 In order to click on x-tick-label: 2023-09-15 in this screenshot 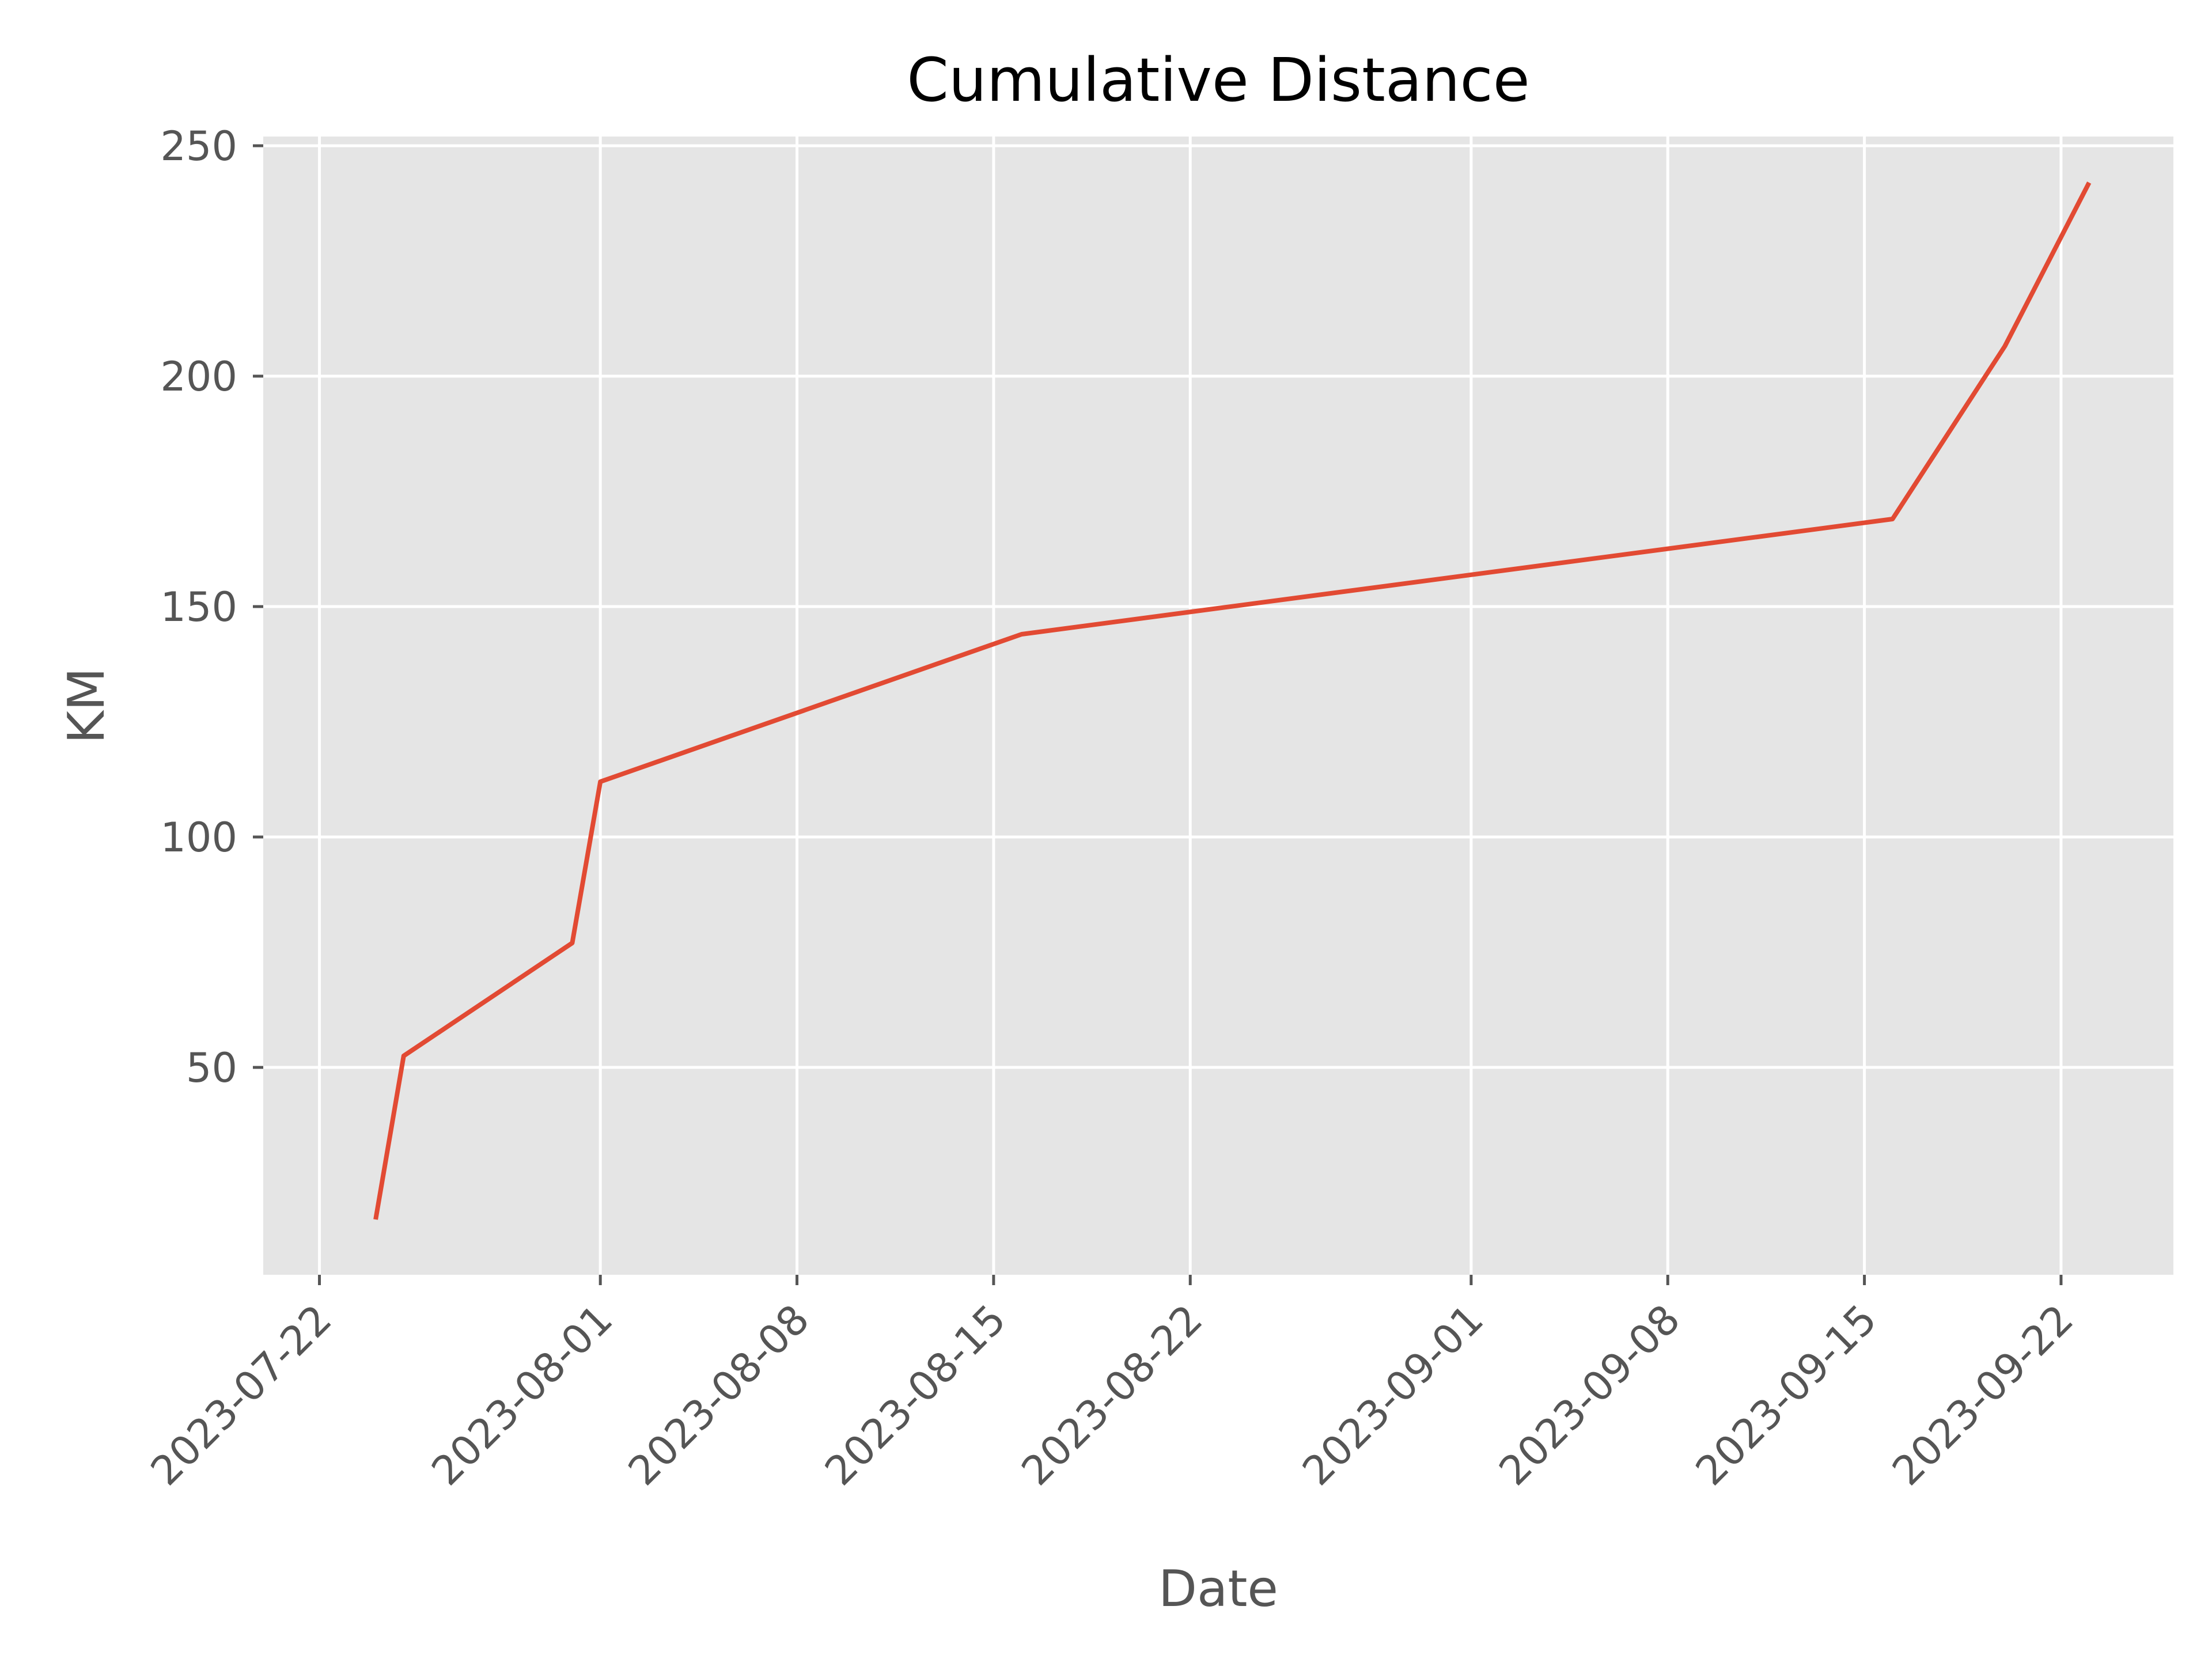, I will do `click(1786, 1395)`.